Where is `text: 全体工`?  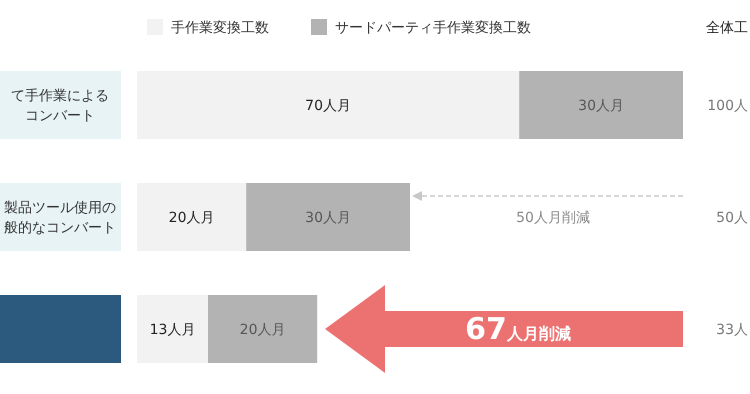 text: 全体工 is located at coordinates (727, 28).